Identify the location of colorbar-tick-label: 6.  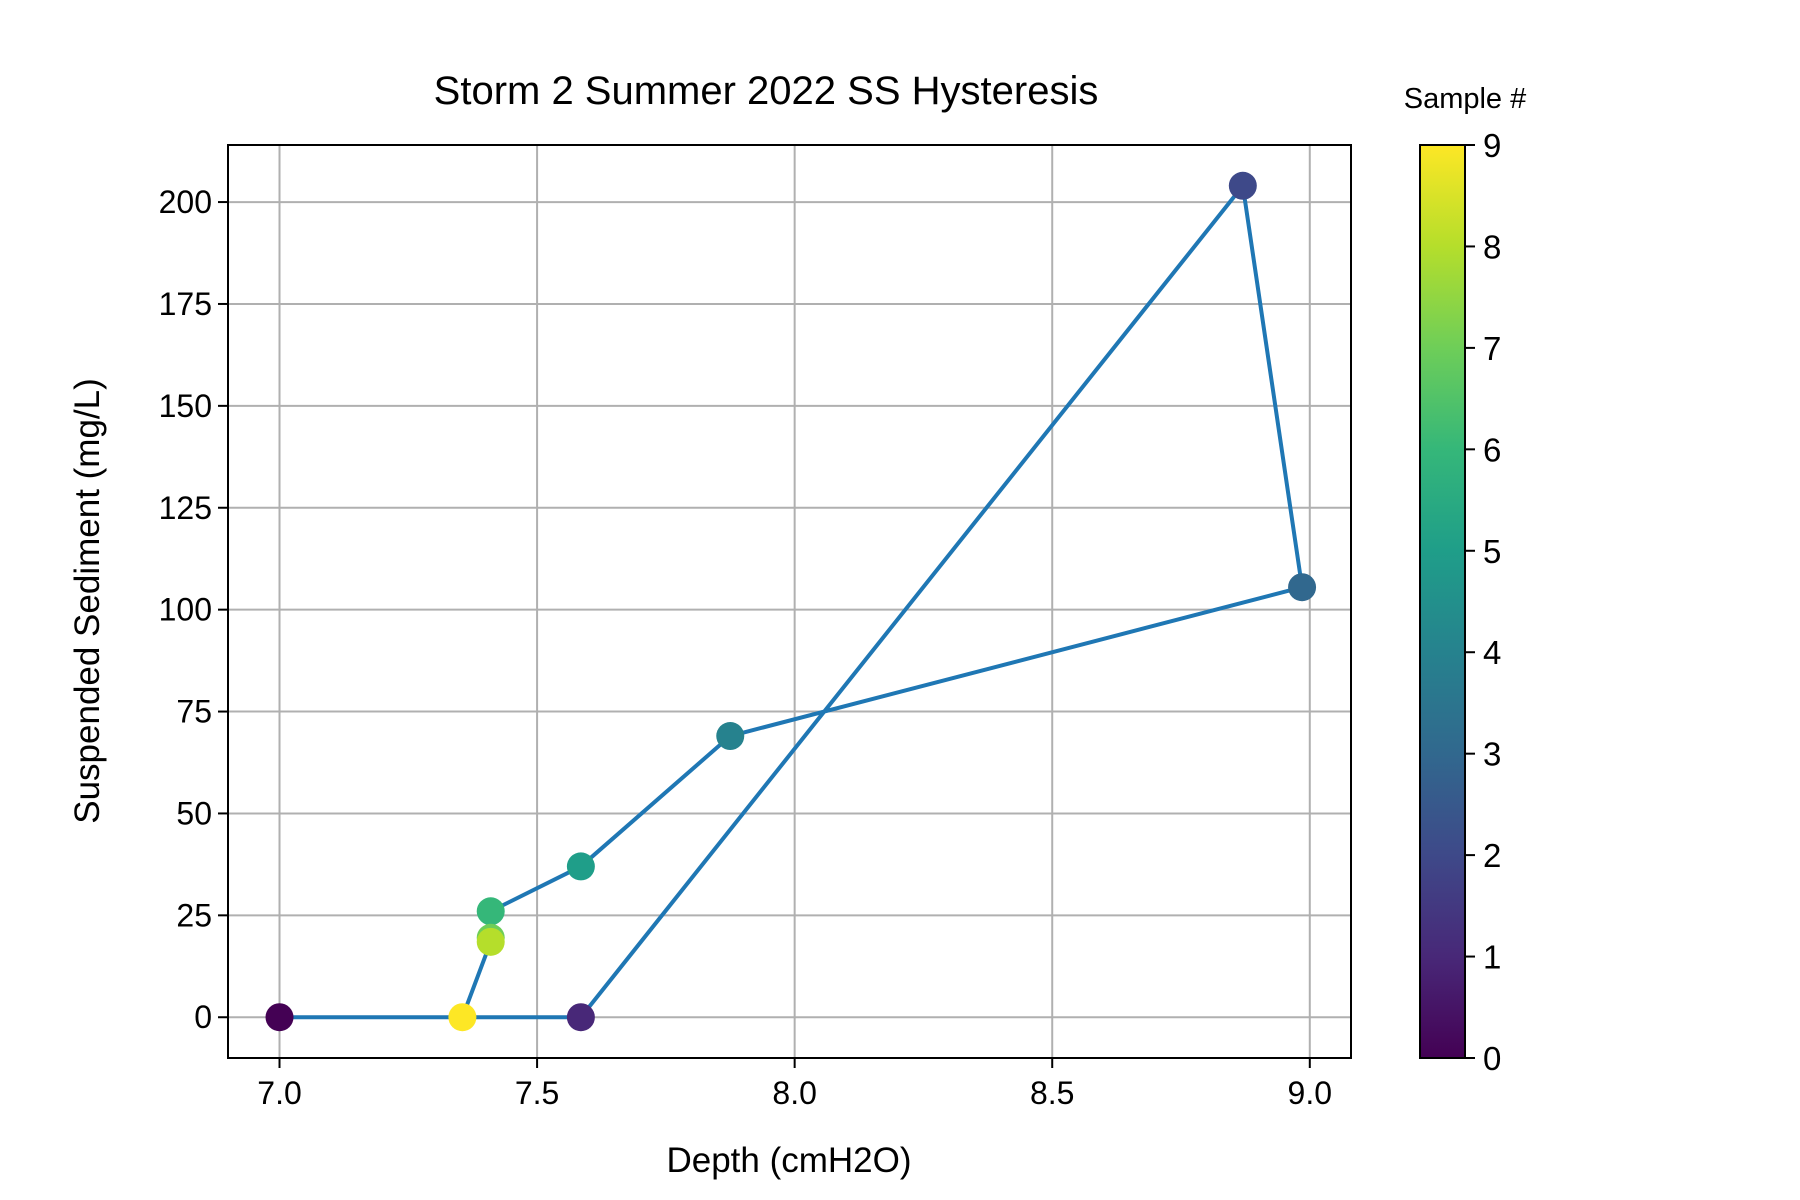
(1492, 449).